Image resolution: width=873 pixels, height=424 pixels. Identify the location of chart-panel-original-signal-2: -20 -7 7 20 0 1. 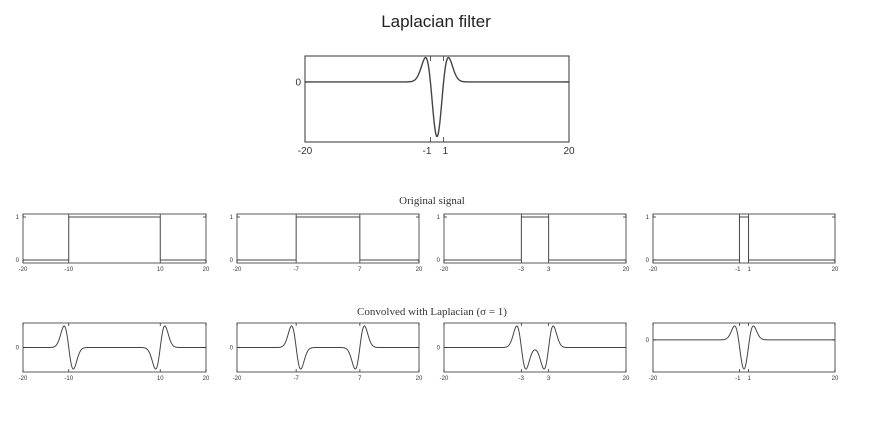
(326, 243).